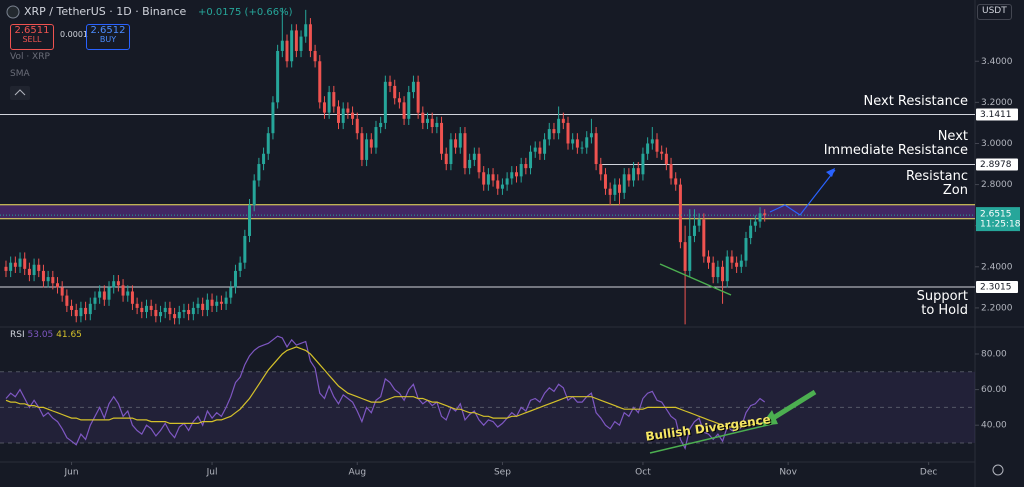 Image resolution: width=1024 pixels, height=487 pixels. I want to click on rsi-tick-label: 80.00, so click(994, 354).